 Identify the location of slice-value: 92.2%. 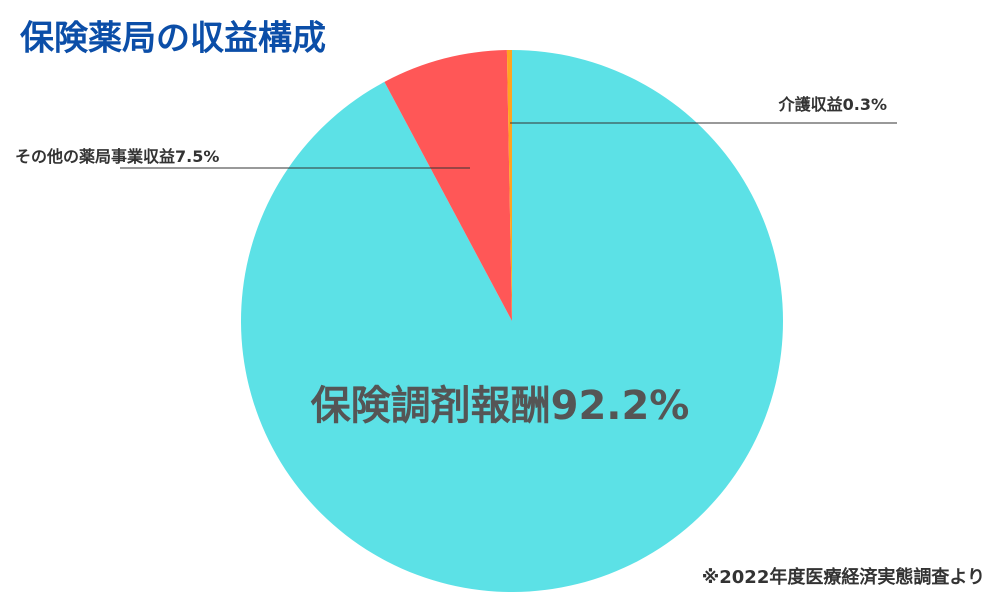
(620, 406).